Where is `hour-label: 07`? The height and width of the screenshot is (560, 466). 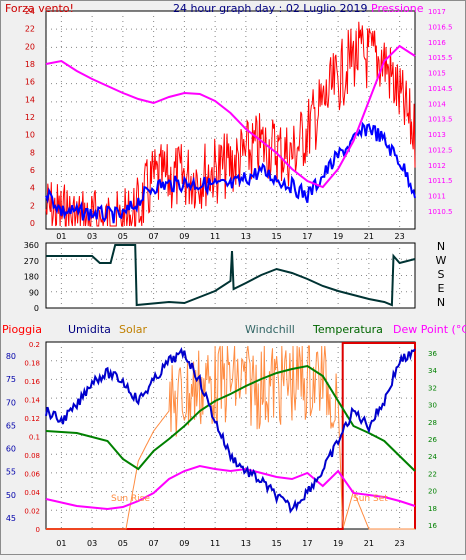
hour-label: 07 is located at coordinates (154, 543).